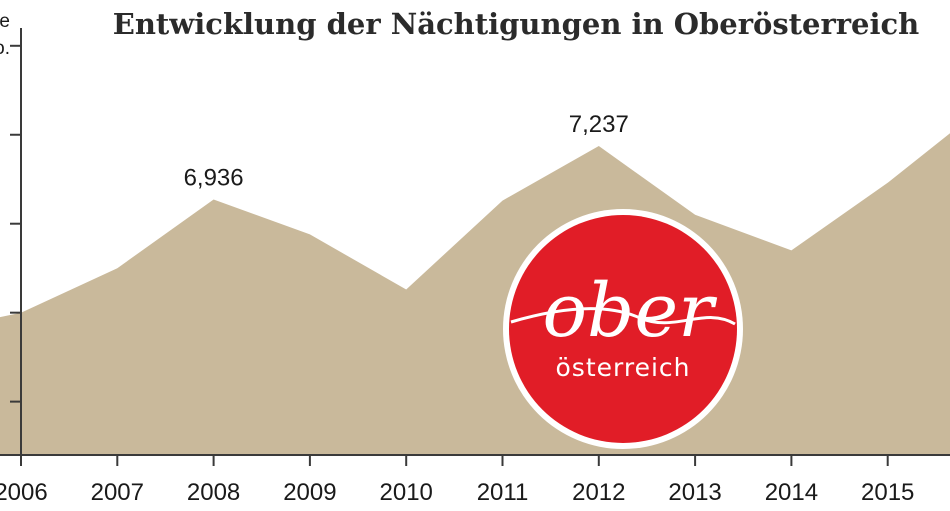 Image resolution: width=950 pixels, height=511 pixels. I want to click on oberoesterreich-logo: ober österreich, so click(623, 329).